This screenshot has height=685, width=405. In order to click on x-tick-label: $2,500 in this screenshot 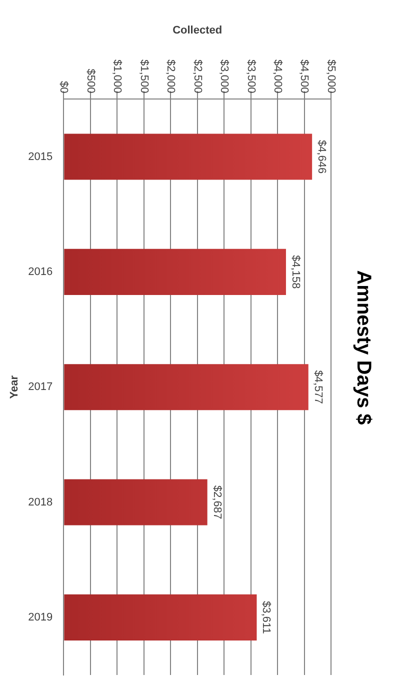, I will do `click(197, 77)`.